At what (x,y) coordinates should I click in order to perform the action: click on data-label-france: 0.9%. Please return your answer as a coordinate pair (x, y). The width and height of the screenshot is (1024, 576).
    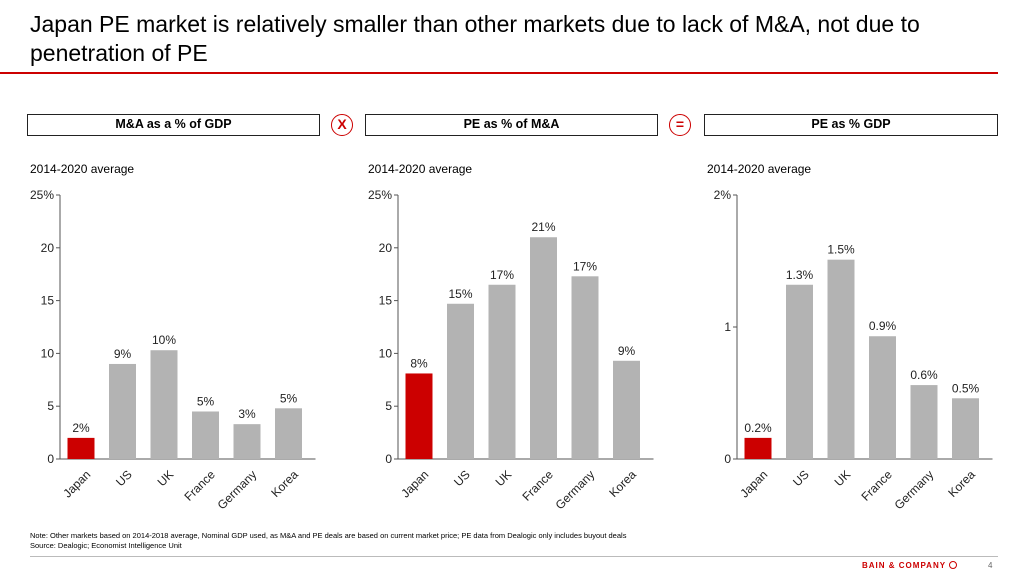
    Looking at the image, I should click on (883, 326).